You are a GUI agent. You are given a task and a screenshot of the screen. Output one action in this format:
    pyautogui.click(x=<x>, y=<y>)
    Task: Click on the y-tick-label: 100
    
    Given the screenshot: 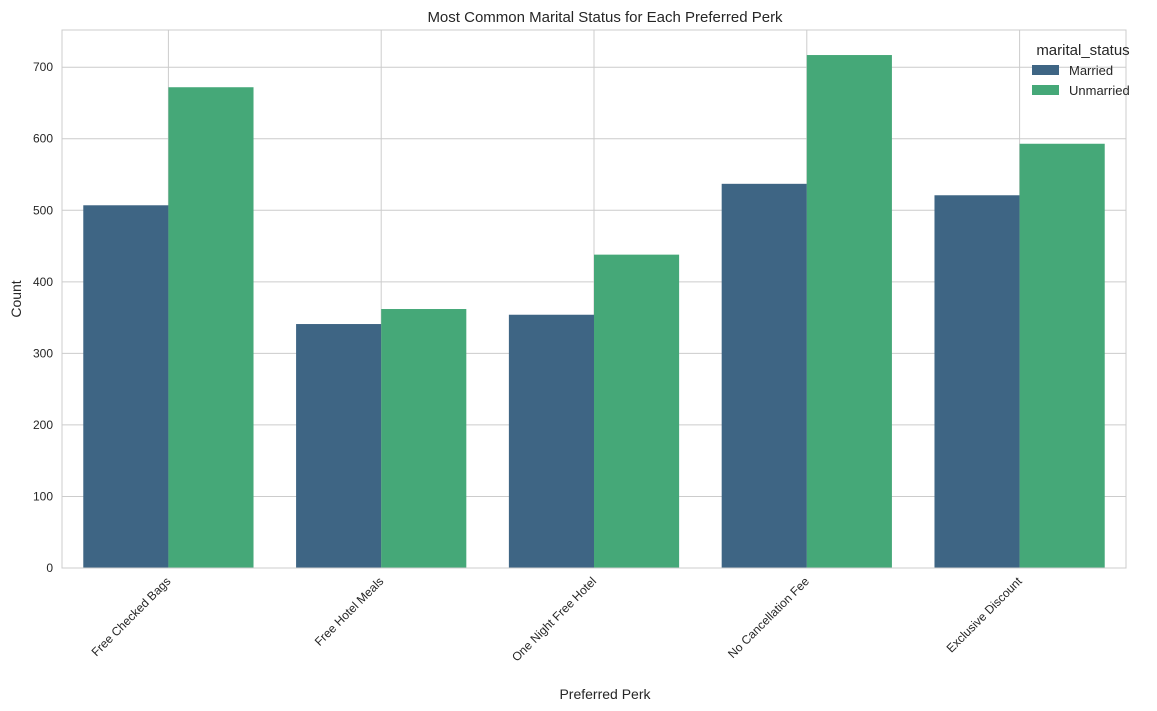 What is the action you would take?
    pyautogui.click(x=43, y=496)
    